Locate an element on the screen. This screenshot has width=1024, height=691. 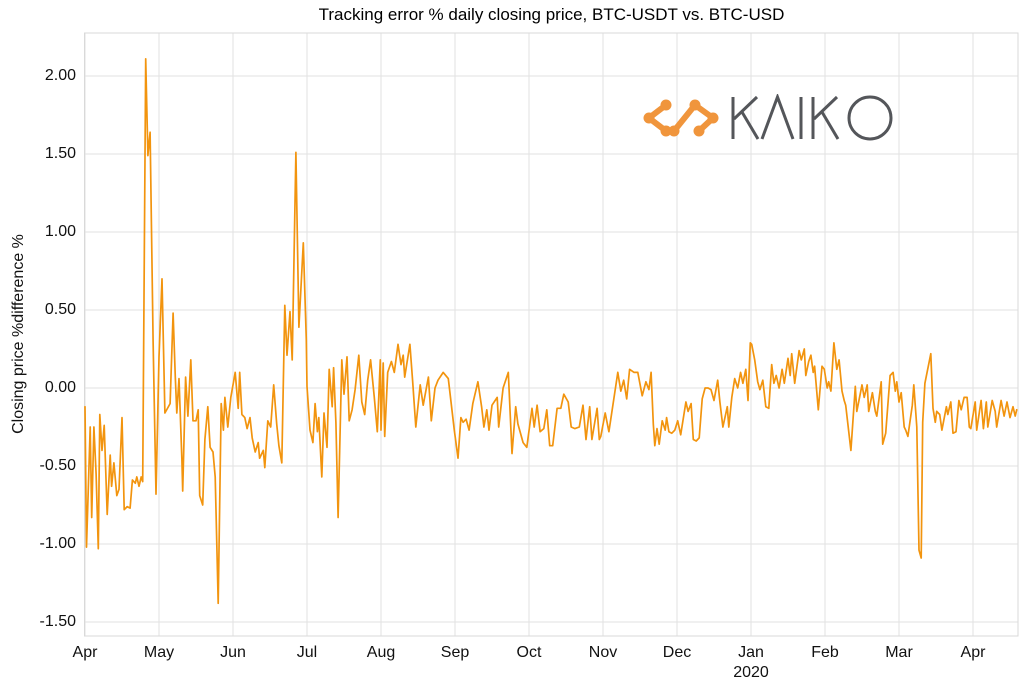
y-tick-label: -0.50 is located at coordinates (57, 465).